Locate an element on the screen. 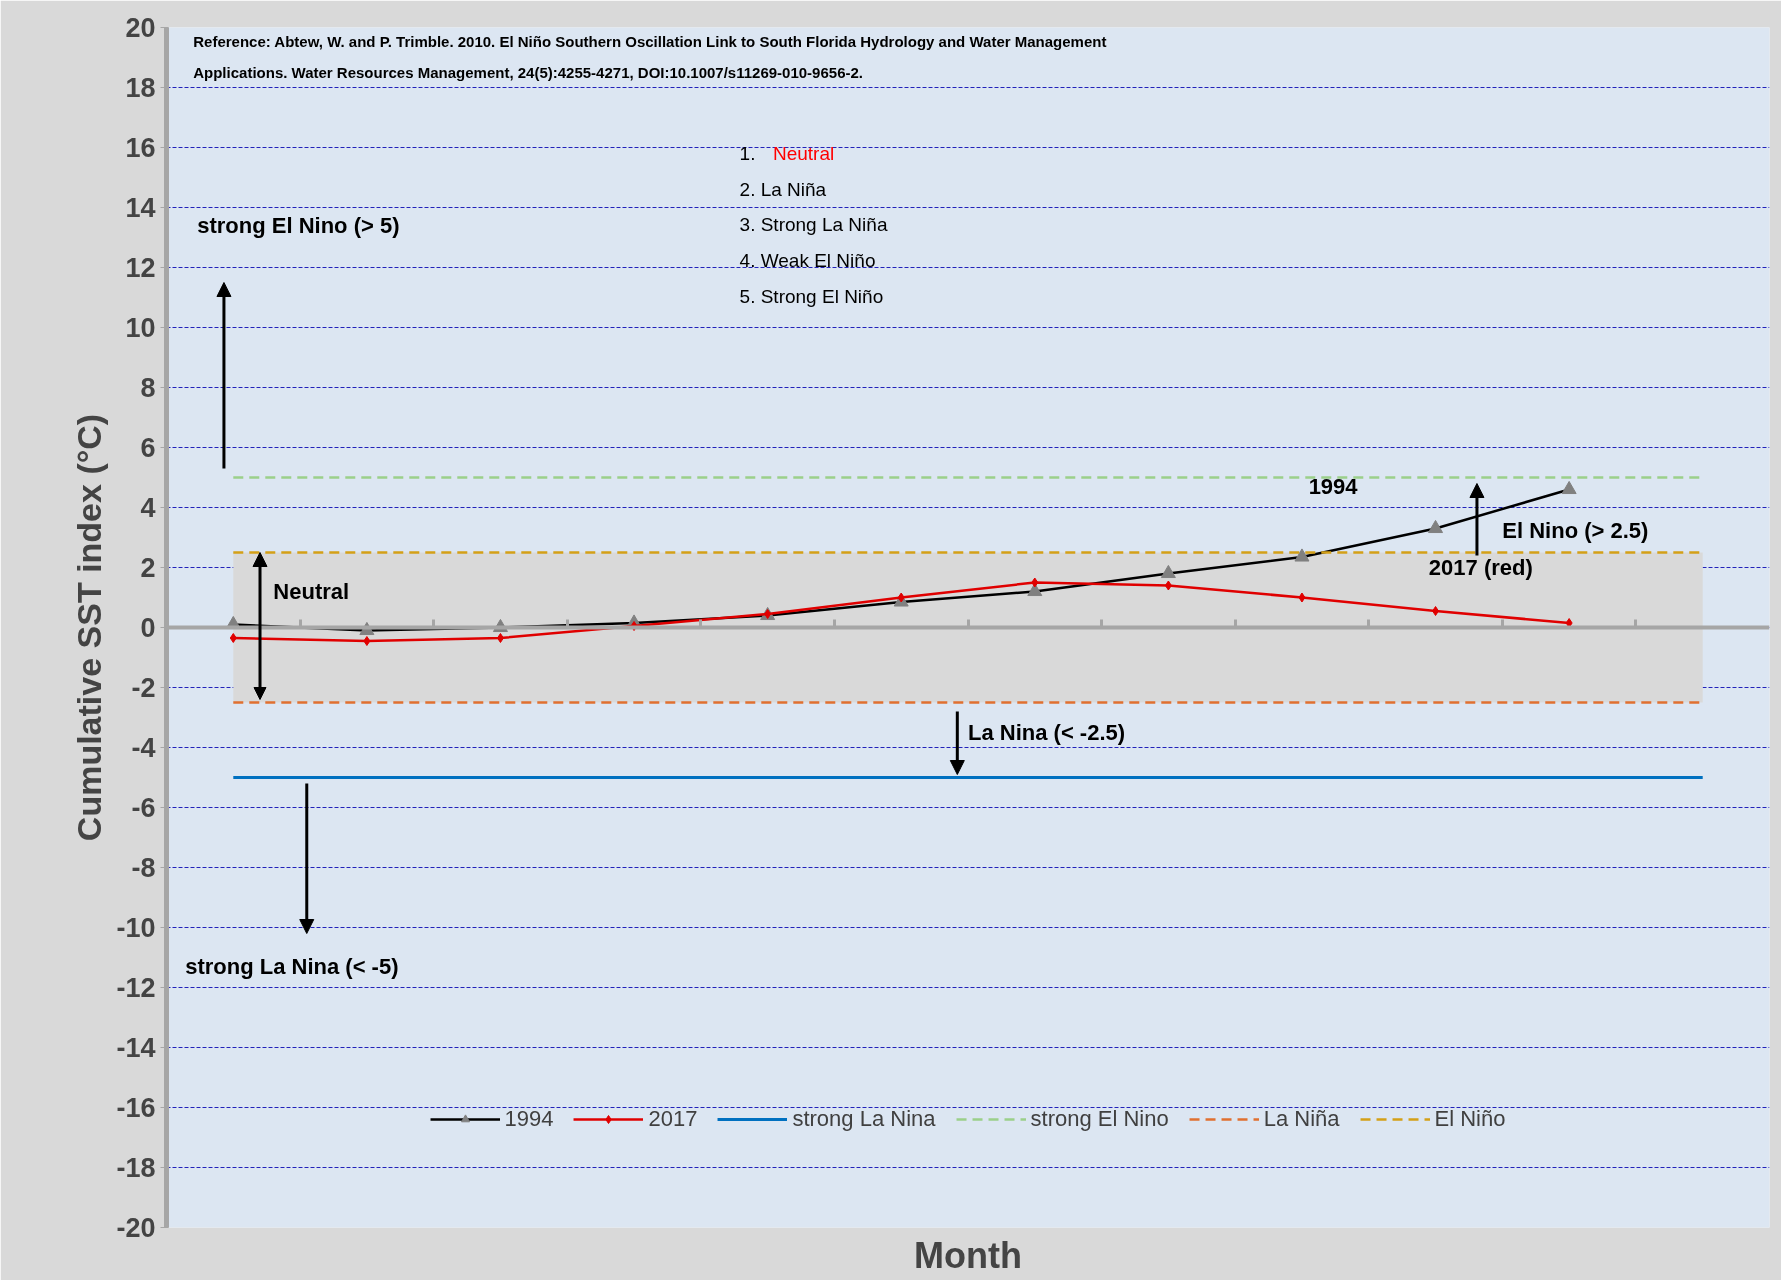 This screenshot has width=1781, height=1280. legend-label: 2017 is located at coordinates (673, 1119).